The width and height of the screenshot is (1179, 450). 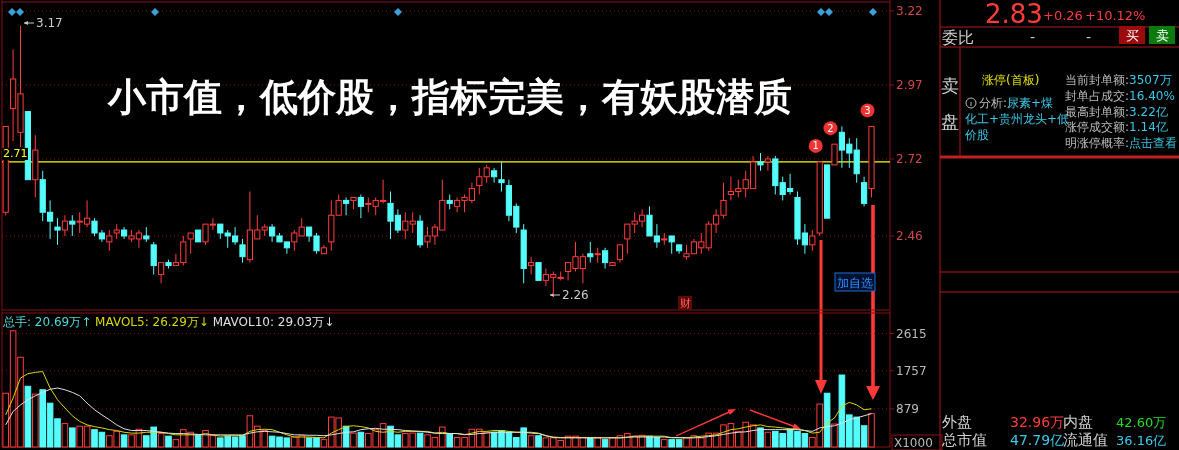 What do you see at coordinates (964, 440) in the screenshot?
I see `text: 总市值` at bounding box center [964, 440].